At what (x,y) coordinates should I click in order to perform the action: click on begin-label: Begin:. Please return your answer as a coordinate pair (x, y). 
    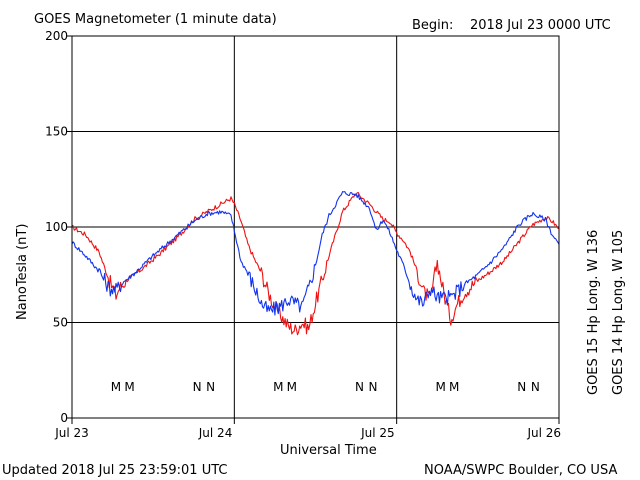
    Looking at the image, I should click on (432, 25).